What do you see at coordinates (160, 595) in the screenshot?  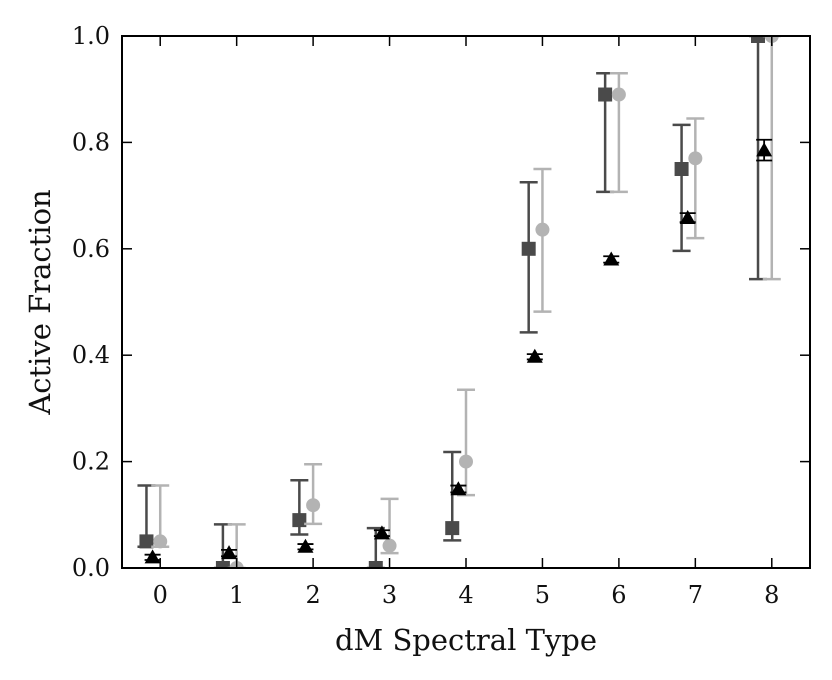 I see `x-tick-label: 0` at bounding box center [160, 595].